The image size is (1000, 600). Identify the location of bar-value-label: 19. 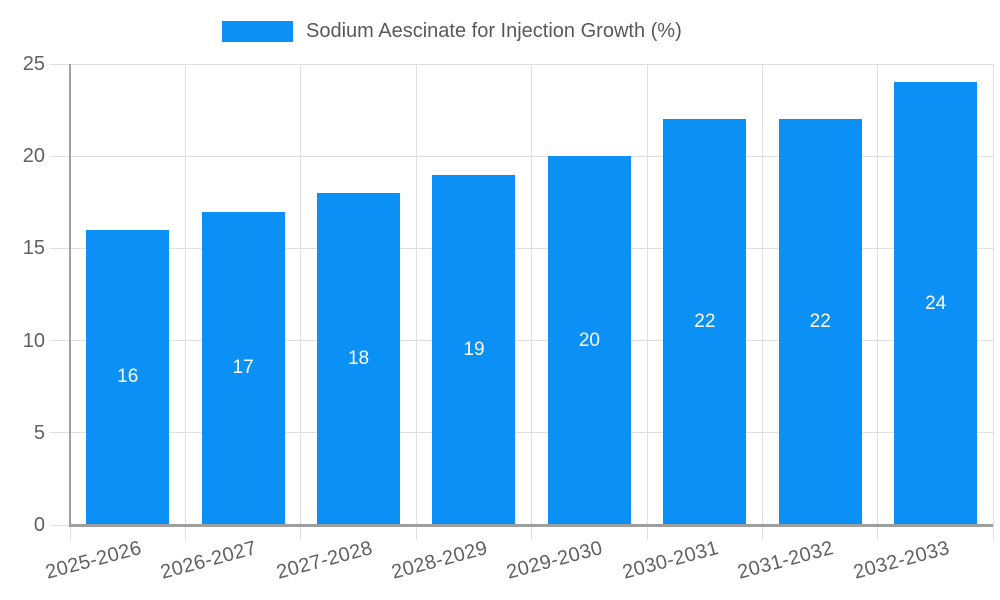
(474, 349).